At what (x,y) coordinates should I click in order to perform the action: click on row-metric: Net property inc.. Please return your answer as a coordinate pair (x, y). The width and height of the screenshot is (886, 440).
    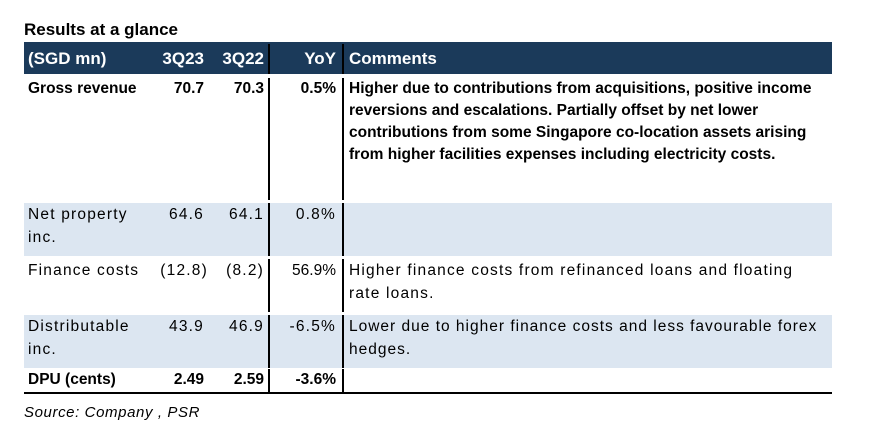
    Looking at the image, I should click on (90, 229).